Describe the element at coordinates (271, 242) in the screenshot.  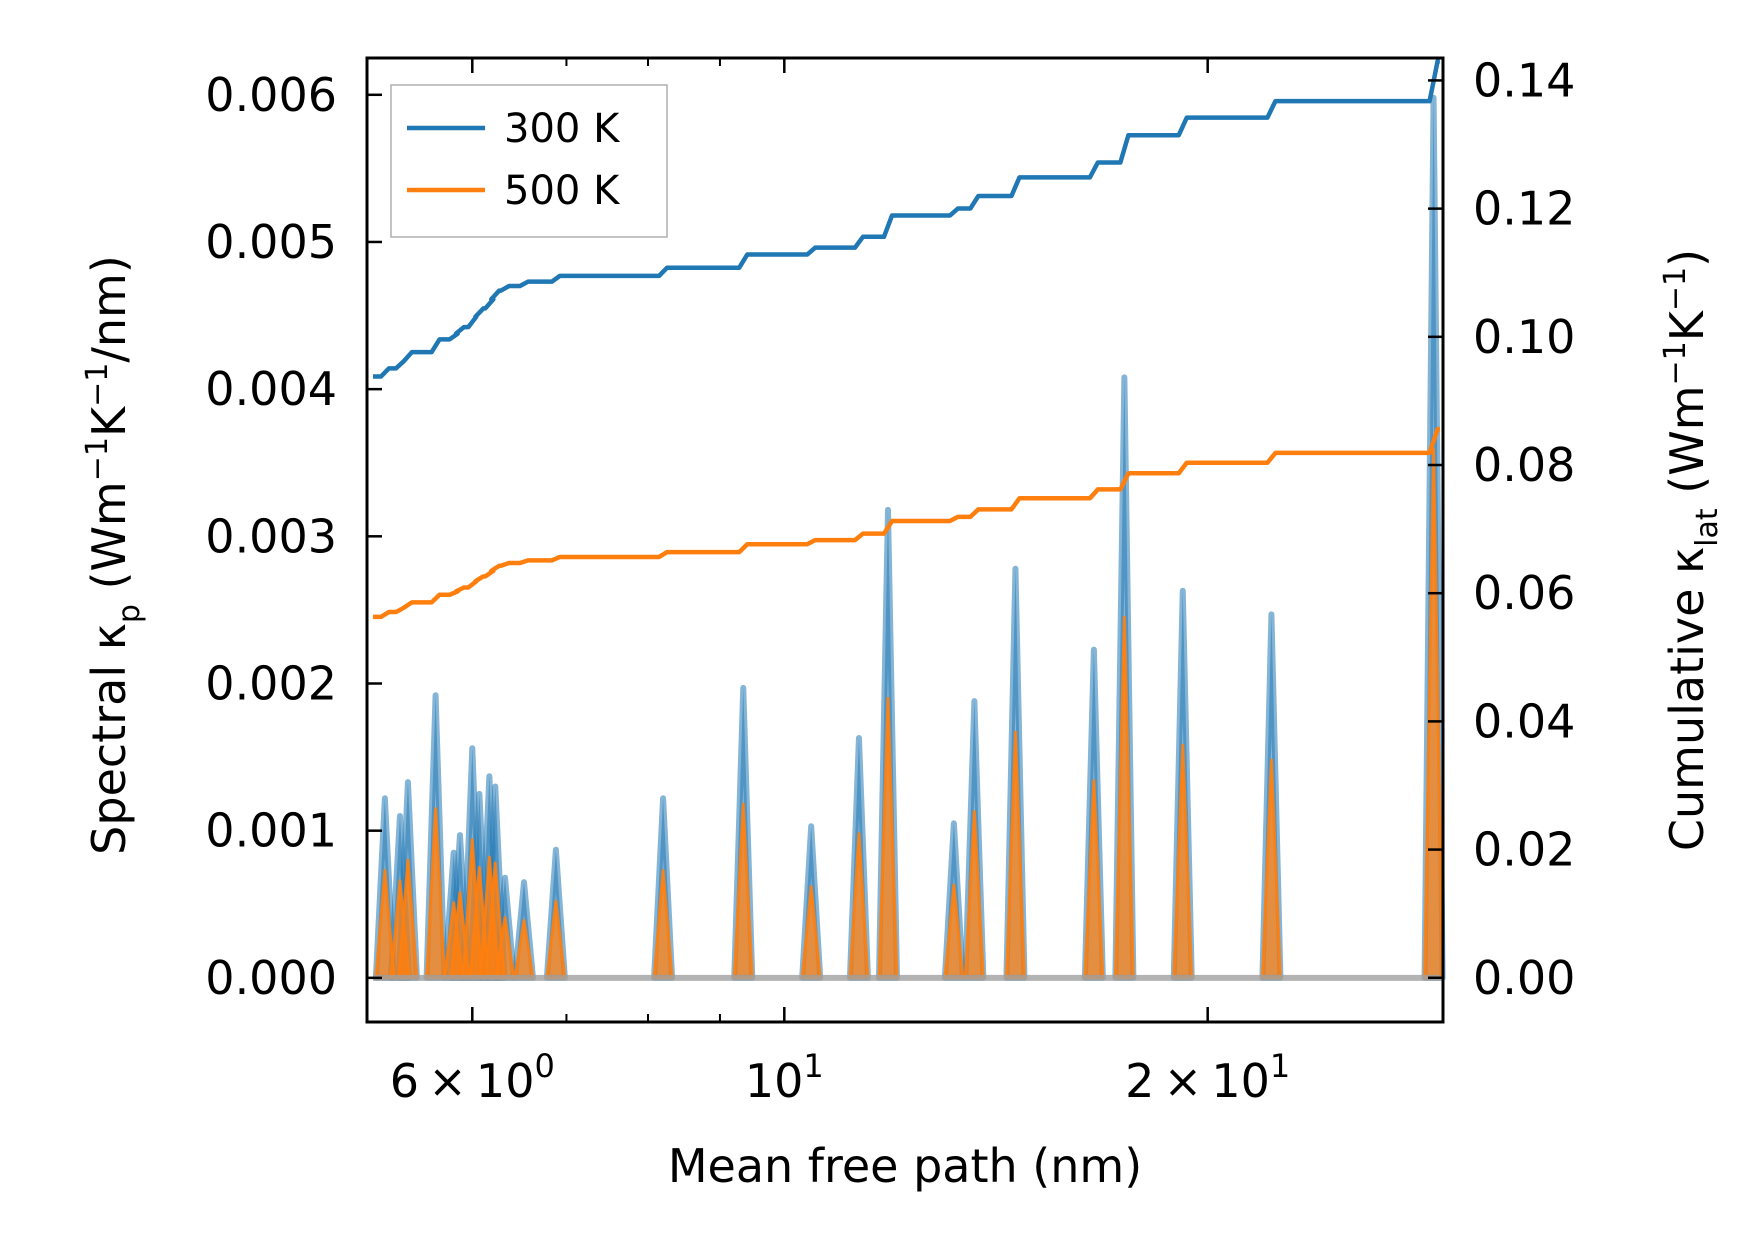
I see `y-left-tick-label-5: 0.005` at that location.